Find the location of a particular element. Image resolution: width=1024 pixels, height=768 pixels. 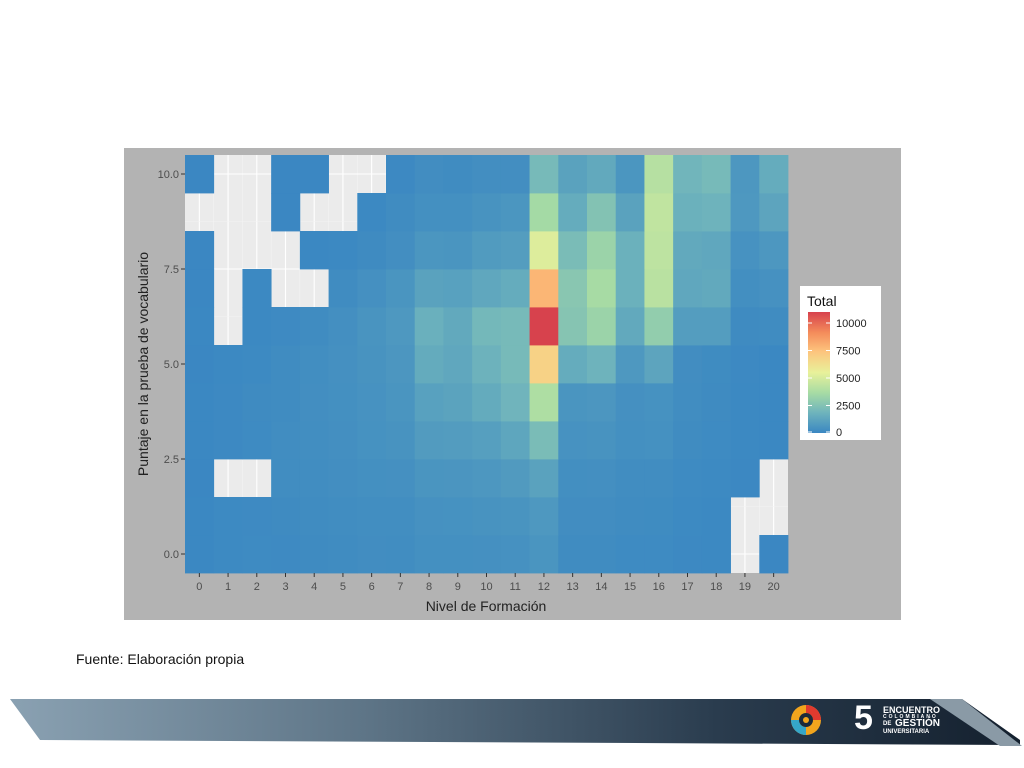

x-tick-label: 2 is located at coordinates (257, 587).